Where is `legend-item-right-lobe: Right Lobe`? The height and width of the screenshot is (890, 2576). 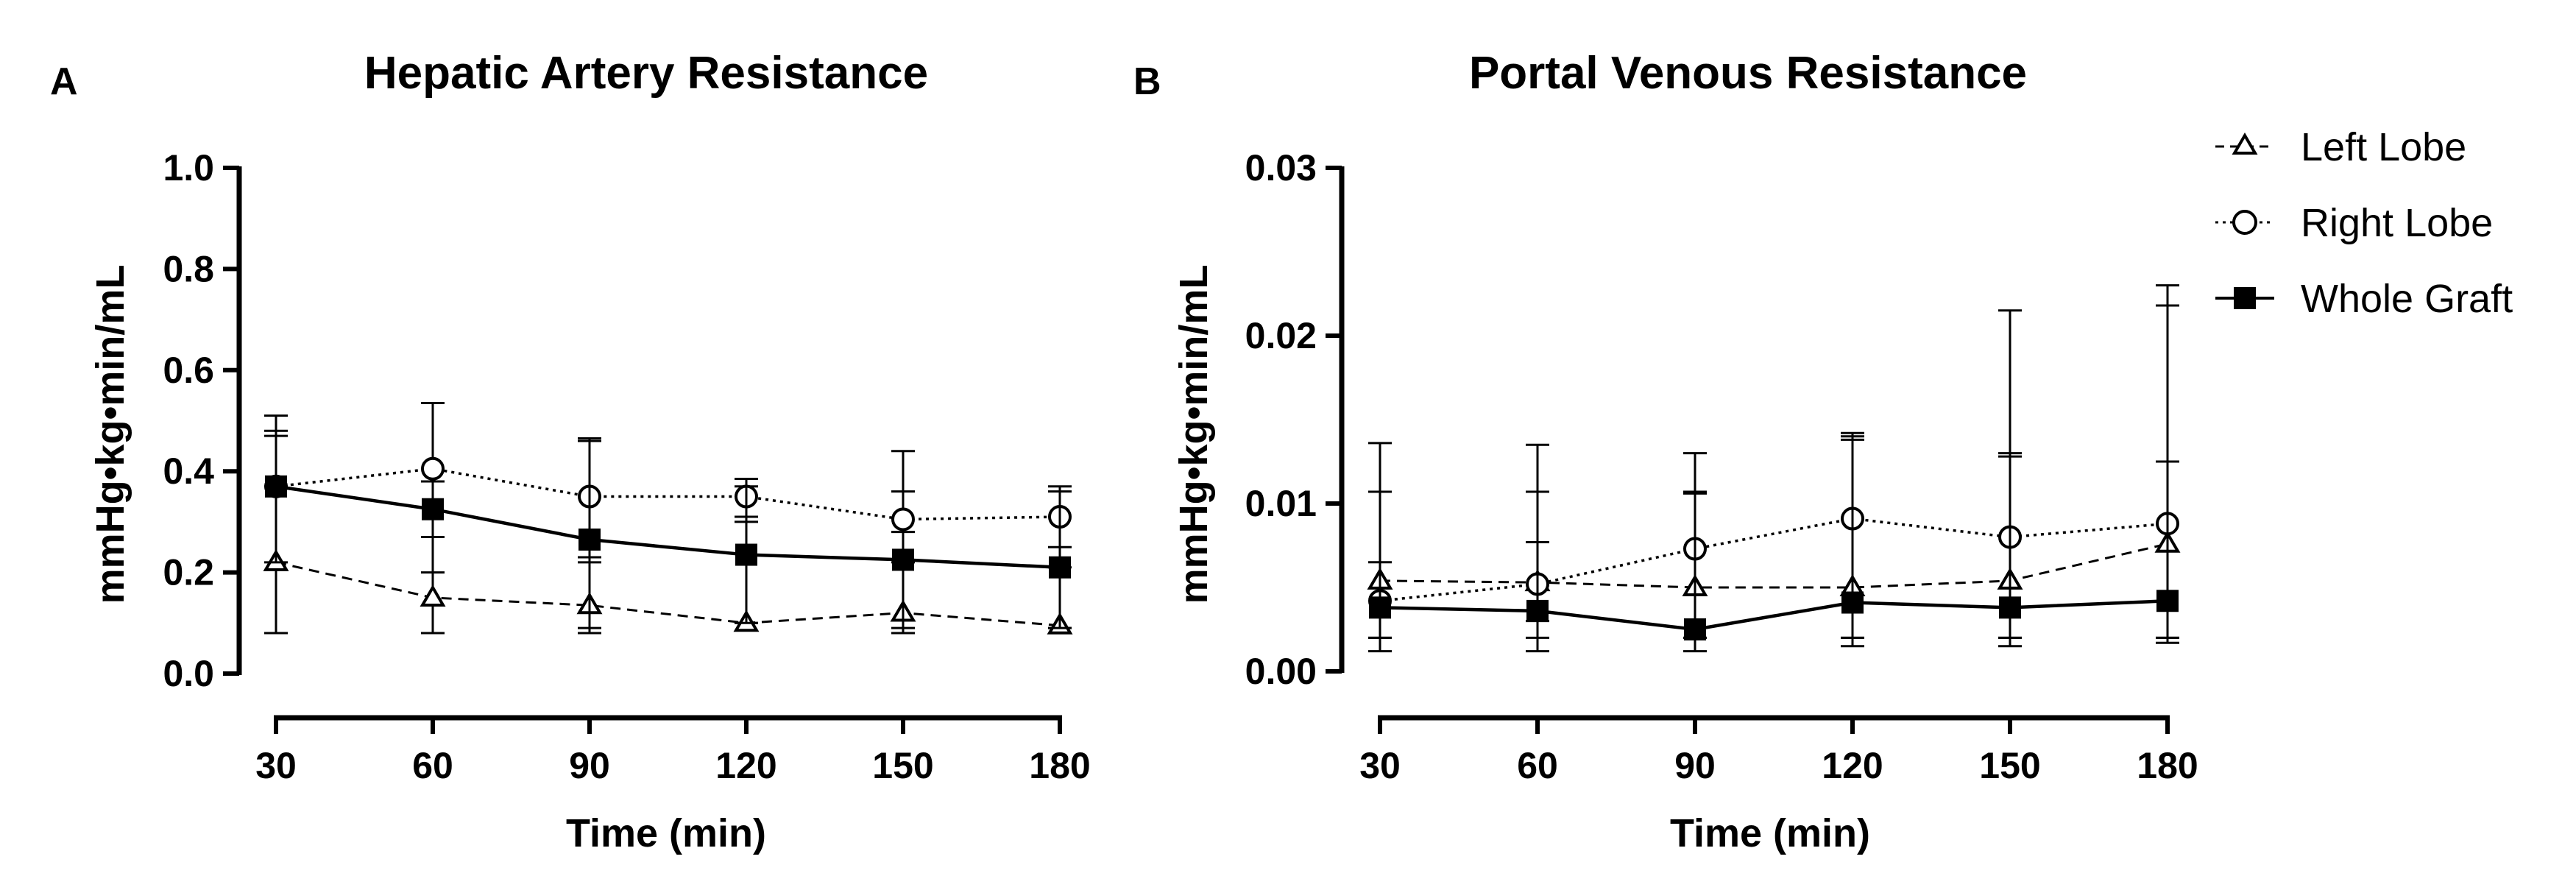
legend-item-right-lobe: Right Lobe is located at coordinates (2354, 223).